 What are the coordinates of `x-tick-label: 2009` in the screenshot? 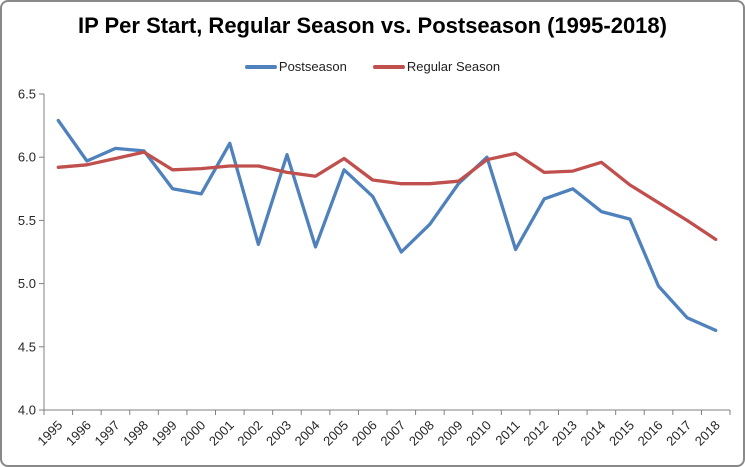 It's located at (450, 433).